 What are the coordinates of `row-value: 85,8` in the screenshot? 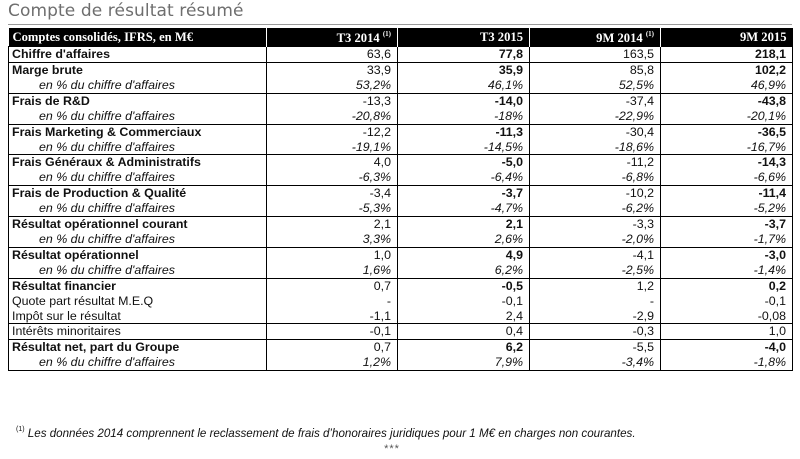 It's located at (595, 69).